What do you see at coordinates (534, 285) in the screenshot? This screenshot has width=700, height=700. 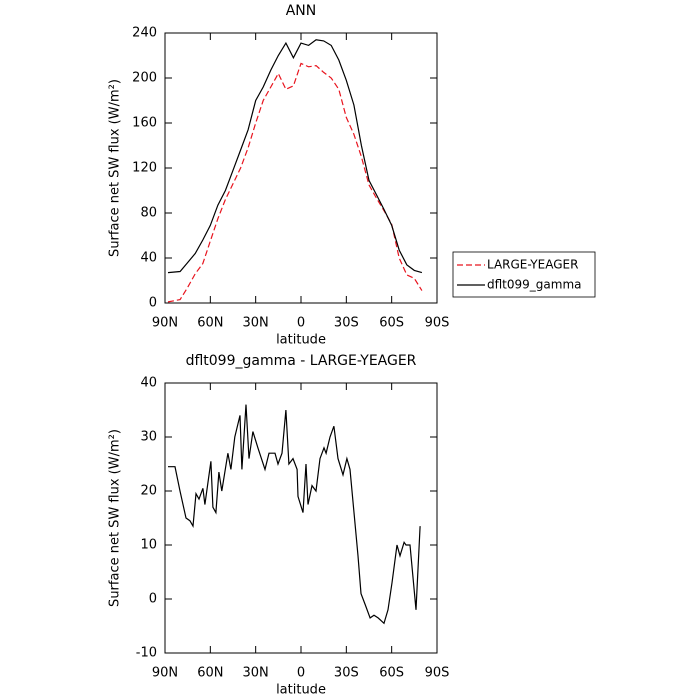 I see `legend-label: dflt099_gamma` at bounding box center [534, 285].